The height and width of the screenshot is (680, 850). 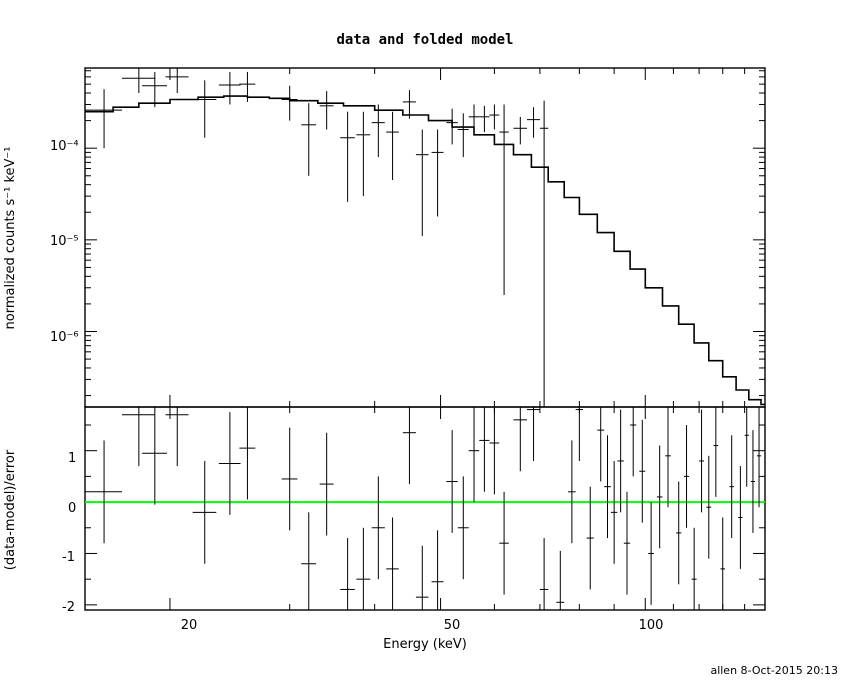 I want to click on res-tick-label-neg2: -2, so click(x=68, y=607).